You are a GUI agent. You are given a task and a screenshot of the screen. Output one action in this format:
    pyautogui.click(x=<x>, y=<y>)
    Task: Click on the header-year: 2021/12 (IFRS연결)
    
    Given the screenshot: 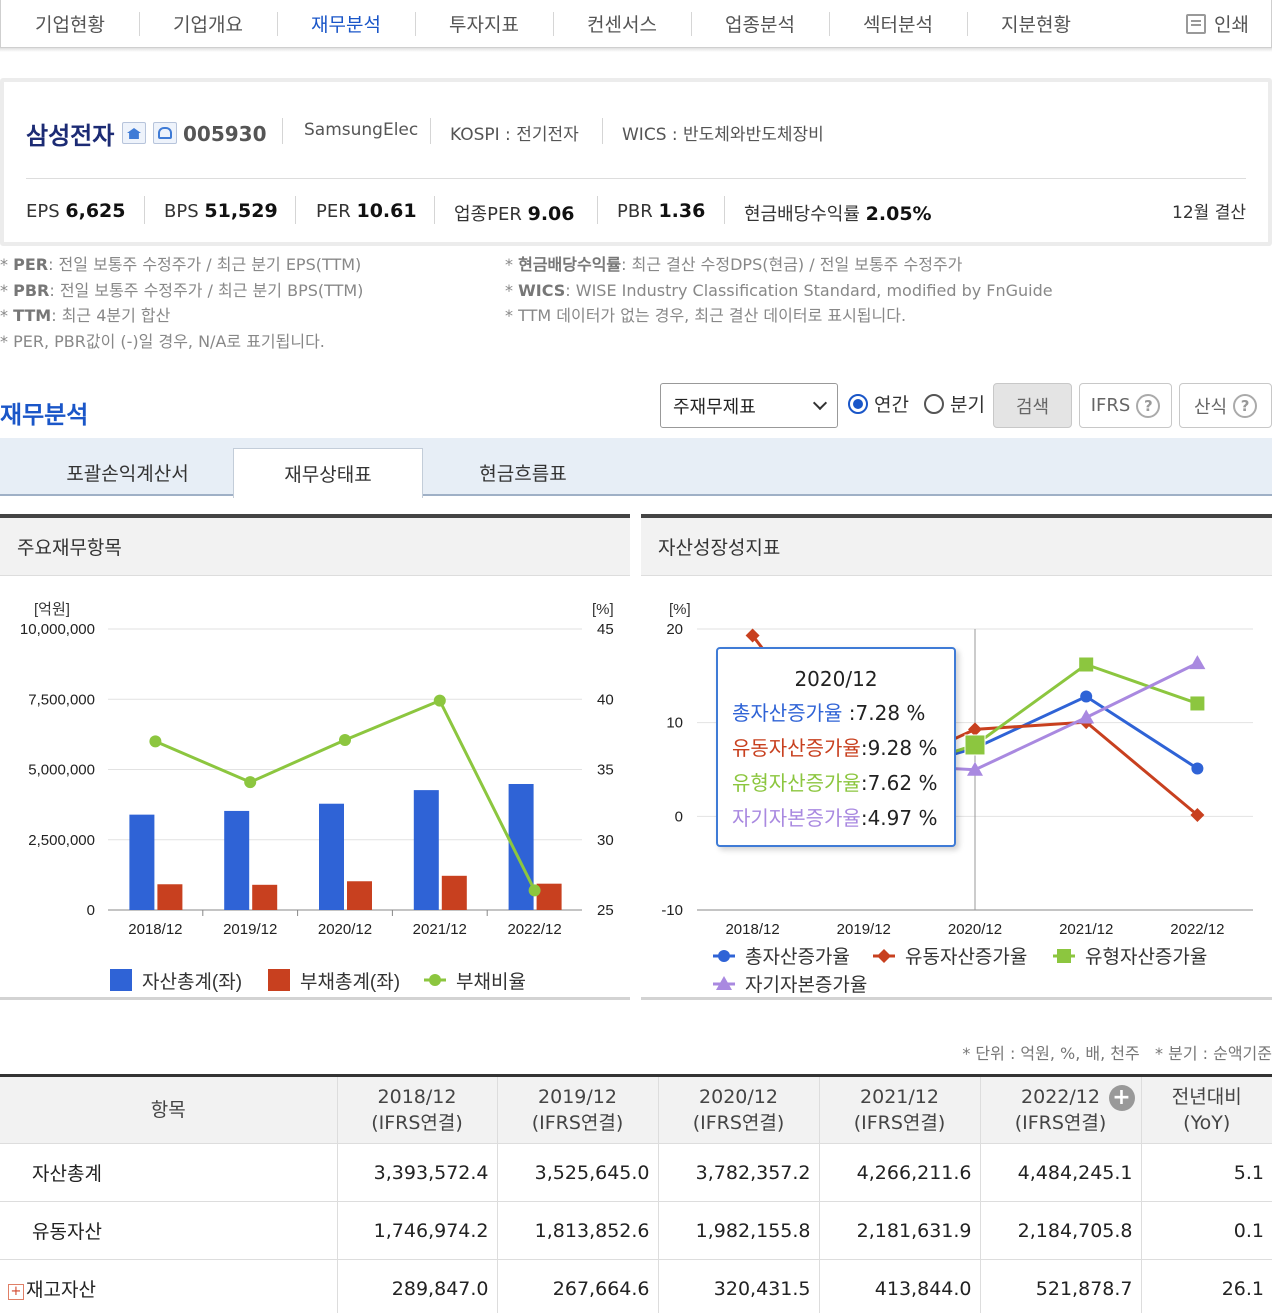 What is the action you would take?
    pyautogui.click(x=899, y=1109)
    